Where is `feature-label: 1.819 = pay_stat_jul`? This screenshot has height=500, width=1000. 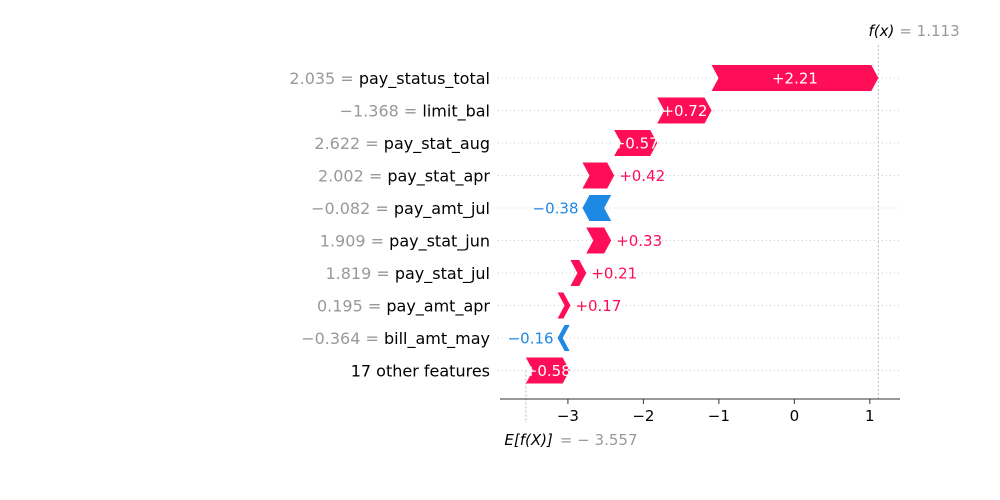 feature-label: 1.819 = pay_stat_jul is located at coordinates (407, 274).